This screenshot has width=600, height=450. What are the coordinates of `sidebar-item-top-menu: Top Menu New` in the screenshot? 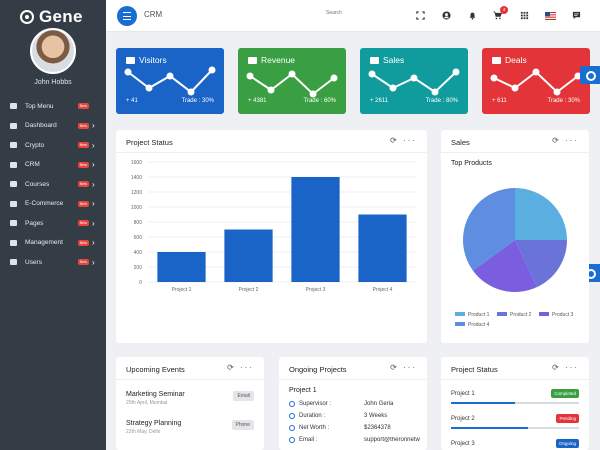 It's located at (53, 106).